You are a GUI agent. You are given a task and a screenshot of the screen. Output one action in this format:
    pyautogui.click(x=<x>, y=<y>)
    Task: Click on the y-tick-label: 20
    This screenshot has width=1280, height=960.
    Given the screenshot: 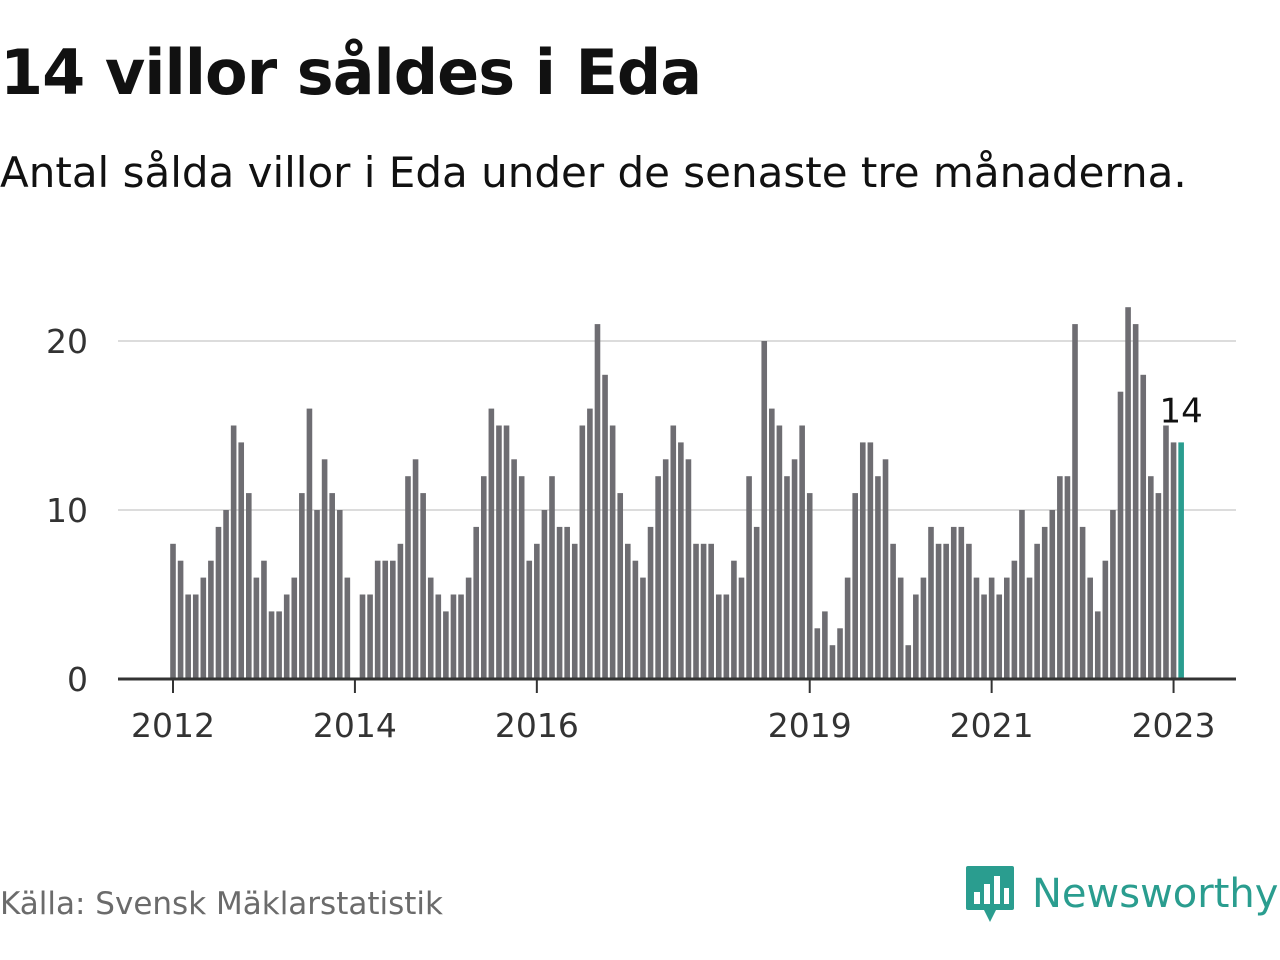 What is the action you would take?
    pyautogui.click(x=67, y=341)
    